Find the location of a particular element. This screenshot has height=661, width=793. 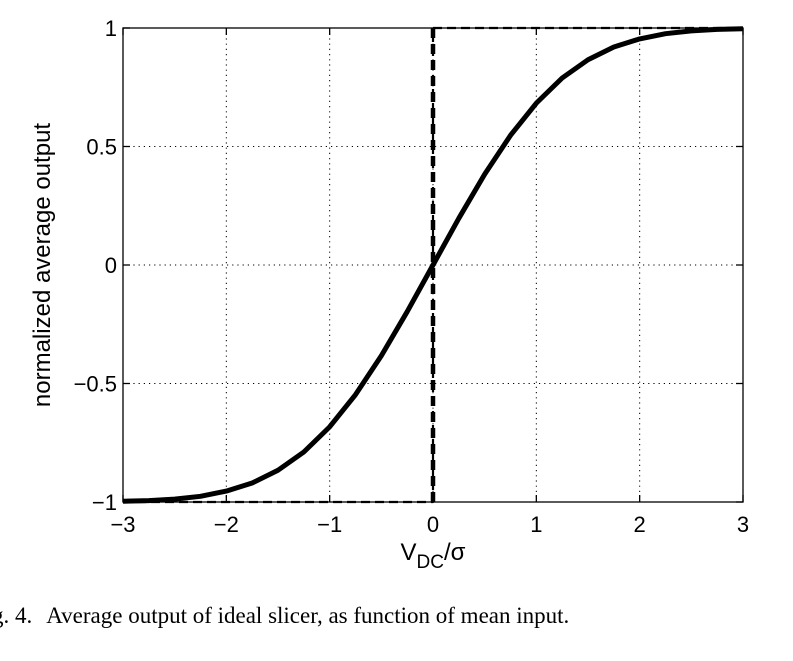

x-axis-label-subscript: DC is located at coordinates (430, 562).